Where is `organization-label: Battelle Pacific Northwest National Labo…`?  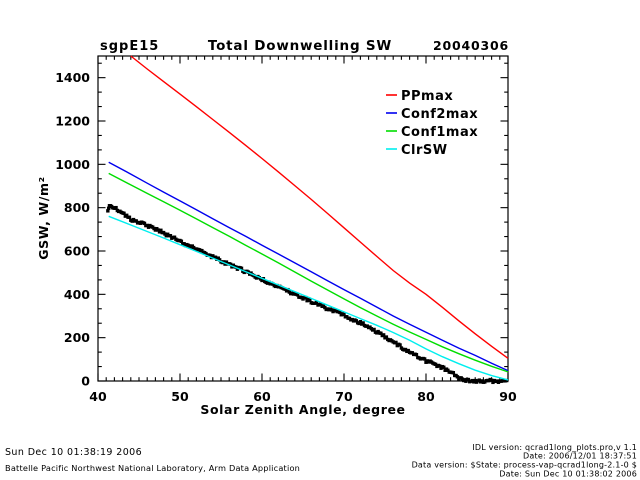 organization-label: Battelle Pacific Northwest National Labo… is located at coordinates (152, 468).